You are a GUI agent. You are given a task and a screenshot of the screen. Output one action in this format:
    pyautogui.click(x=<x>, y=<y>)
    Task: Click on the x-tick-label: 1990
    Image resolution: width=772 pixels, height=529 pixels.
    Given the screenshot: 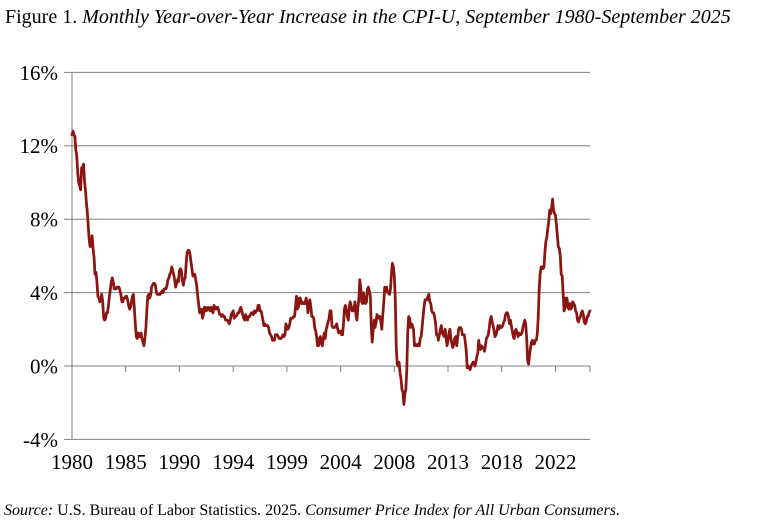 What is the action you would take?
    pyautogui.click(x=179, y=462)
    